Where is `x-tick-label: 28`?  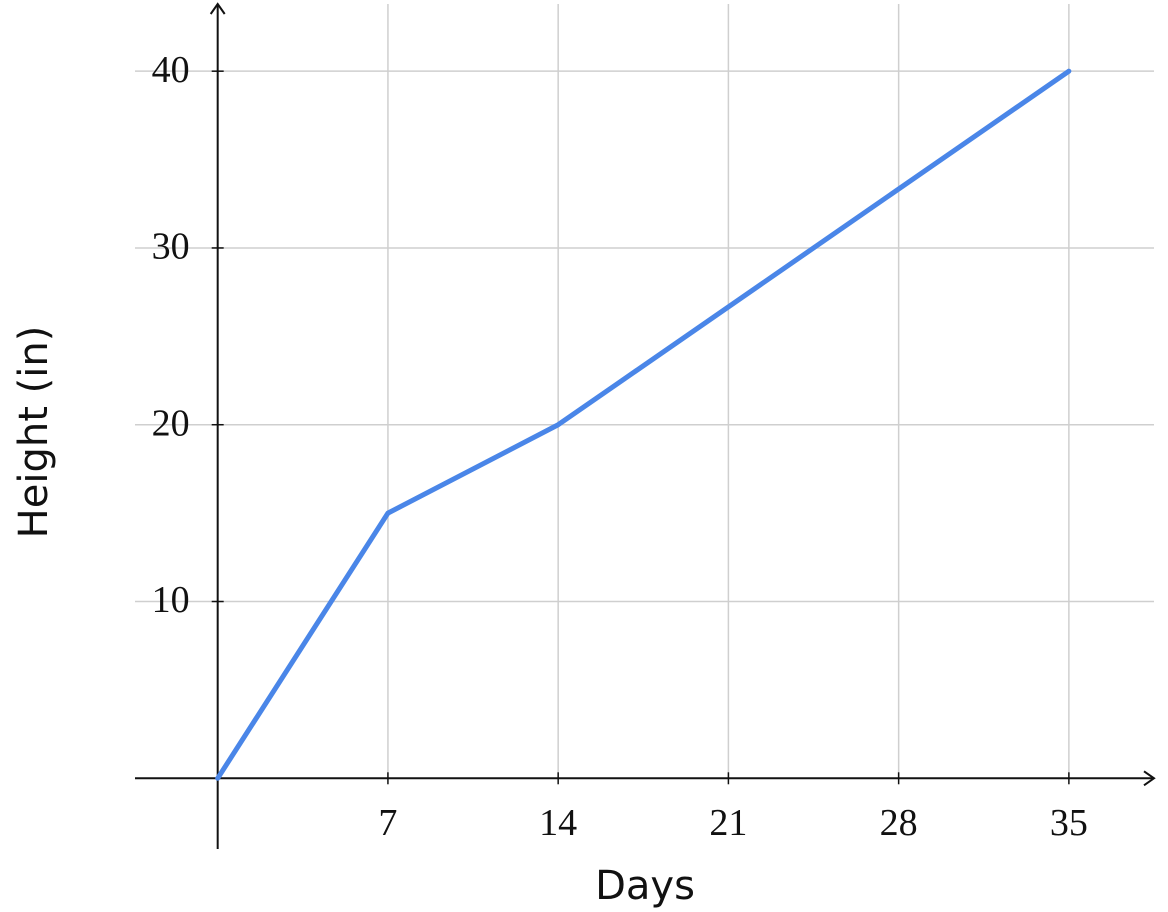 x-tick-label: 28 is located at coordinates (899, 823).